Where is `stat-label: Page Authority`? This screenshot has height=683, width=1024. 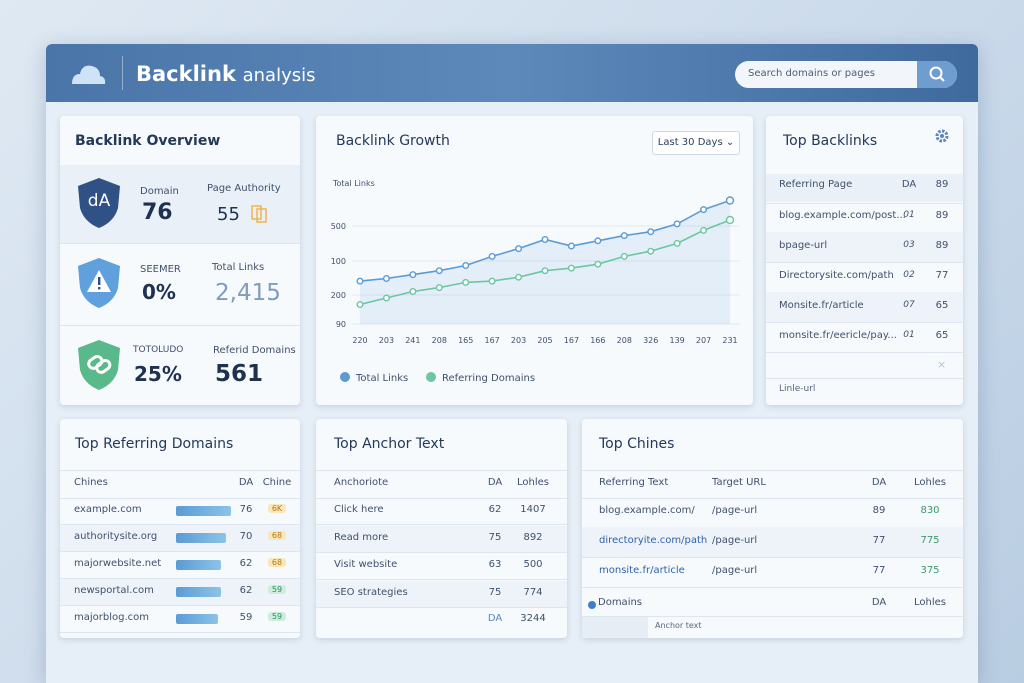
stat-label: Page Authority is located at coordinates (244, 188).